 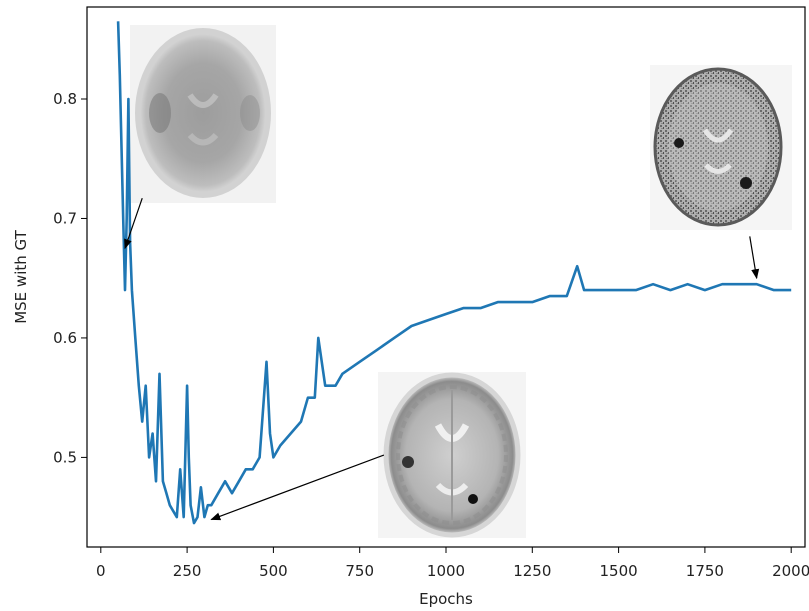 I want to click on clear-brain-scan, so click(x=452, y=455).